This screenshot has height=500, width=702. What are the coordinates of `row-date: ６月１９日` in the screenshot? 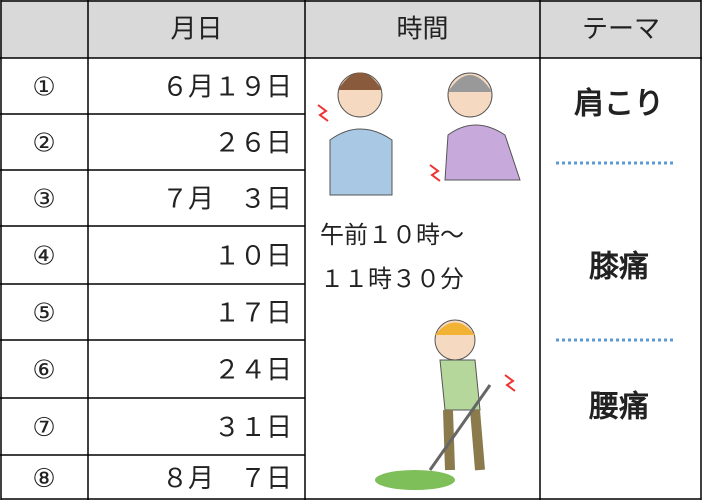 It's located at (227, 88).